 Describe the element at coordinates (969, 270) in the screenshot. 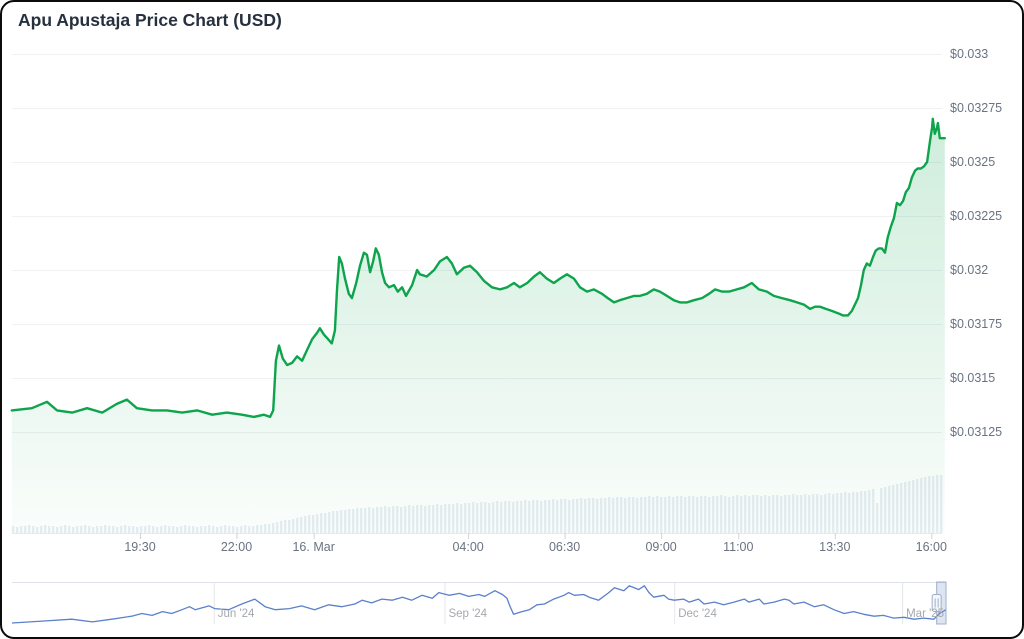

I see `y-axis-label: $0.032` at that location.